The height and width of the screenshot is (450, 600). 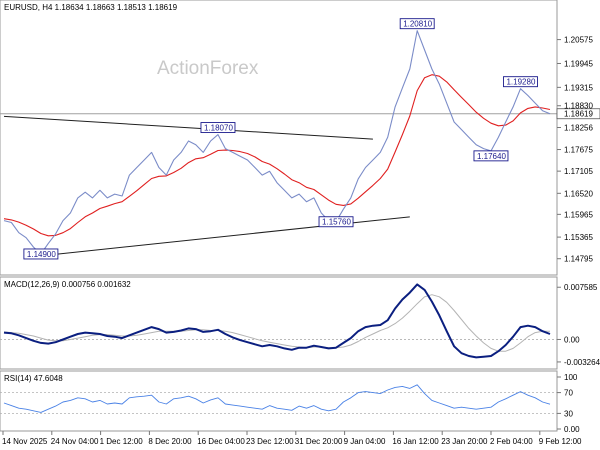 I want to click on macd-tick-label: -0.003264, so click(x=582, y=362).